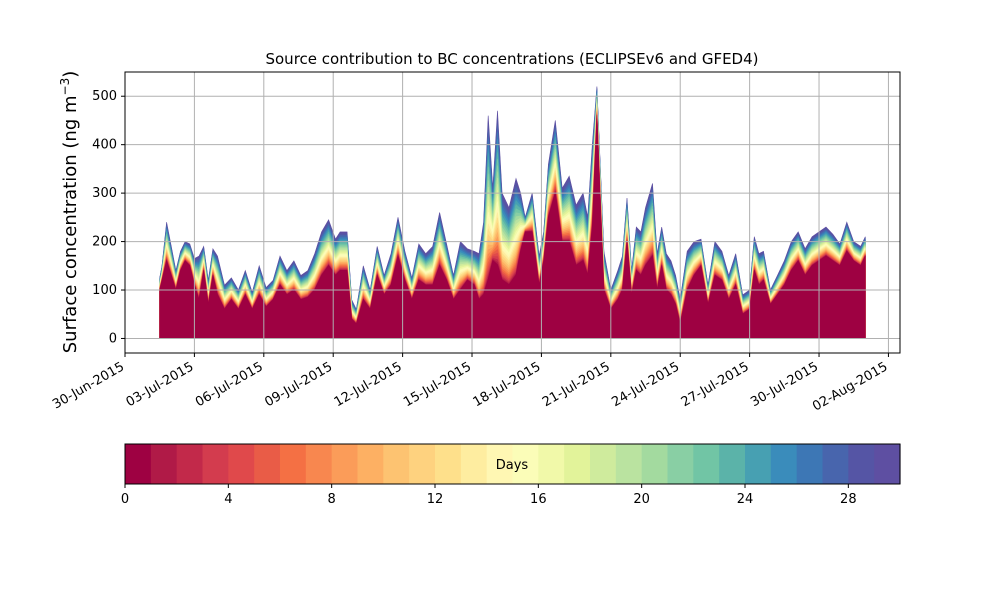 This screenshot has height=600, width=1000. What do you see at coordinates (104, 290) in the screenshot?
I see `y-tick-label: 100` at bounding box center [104, 290].